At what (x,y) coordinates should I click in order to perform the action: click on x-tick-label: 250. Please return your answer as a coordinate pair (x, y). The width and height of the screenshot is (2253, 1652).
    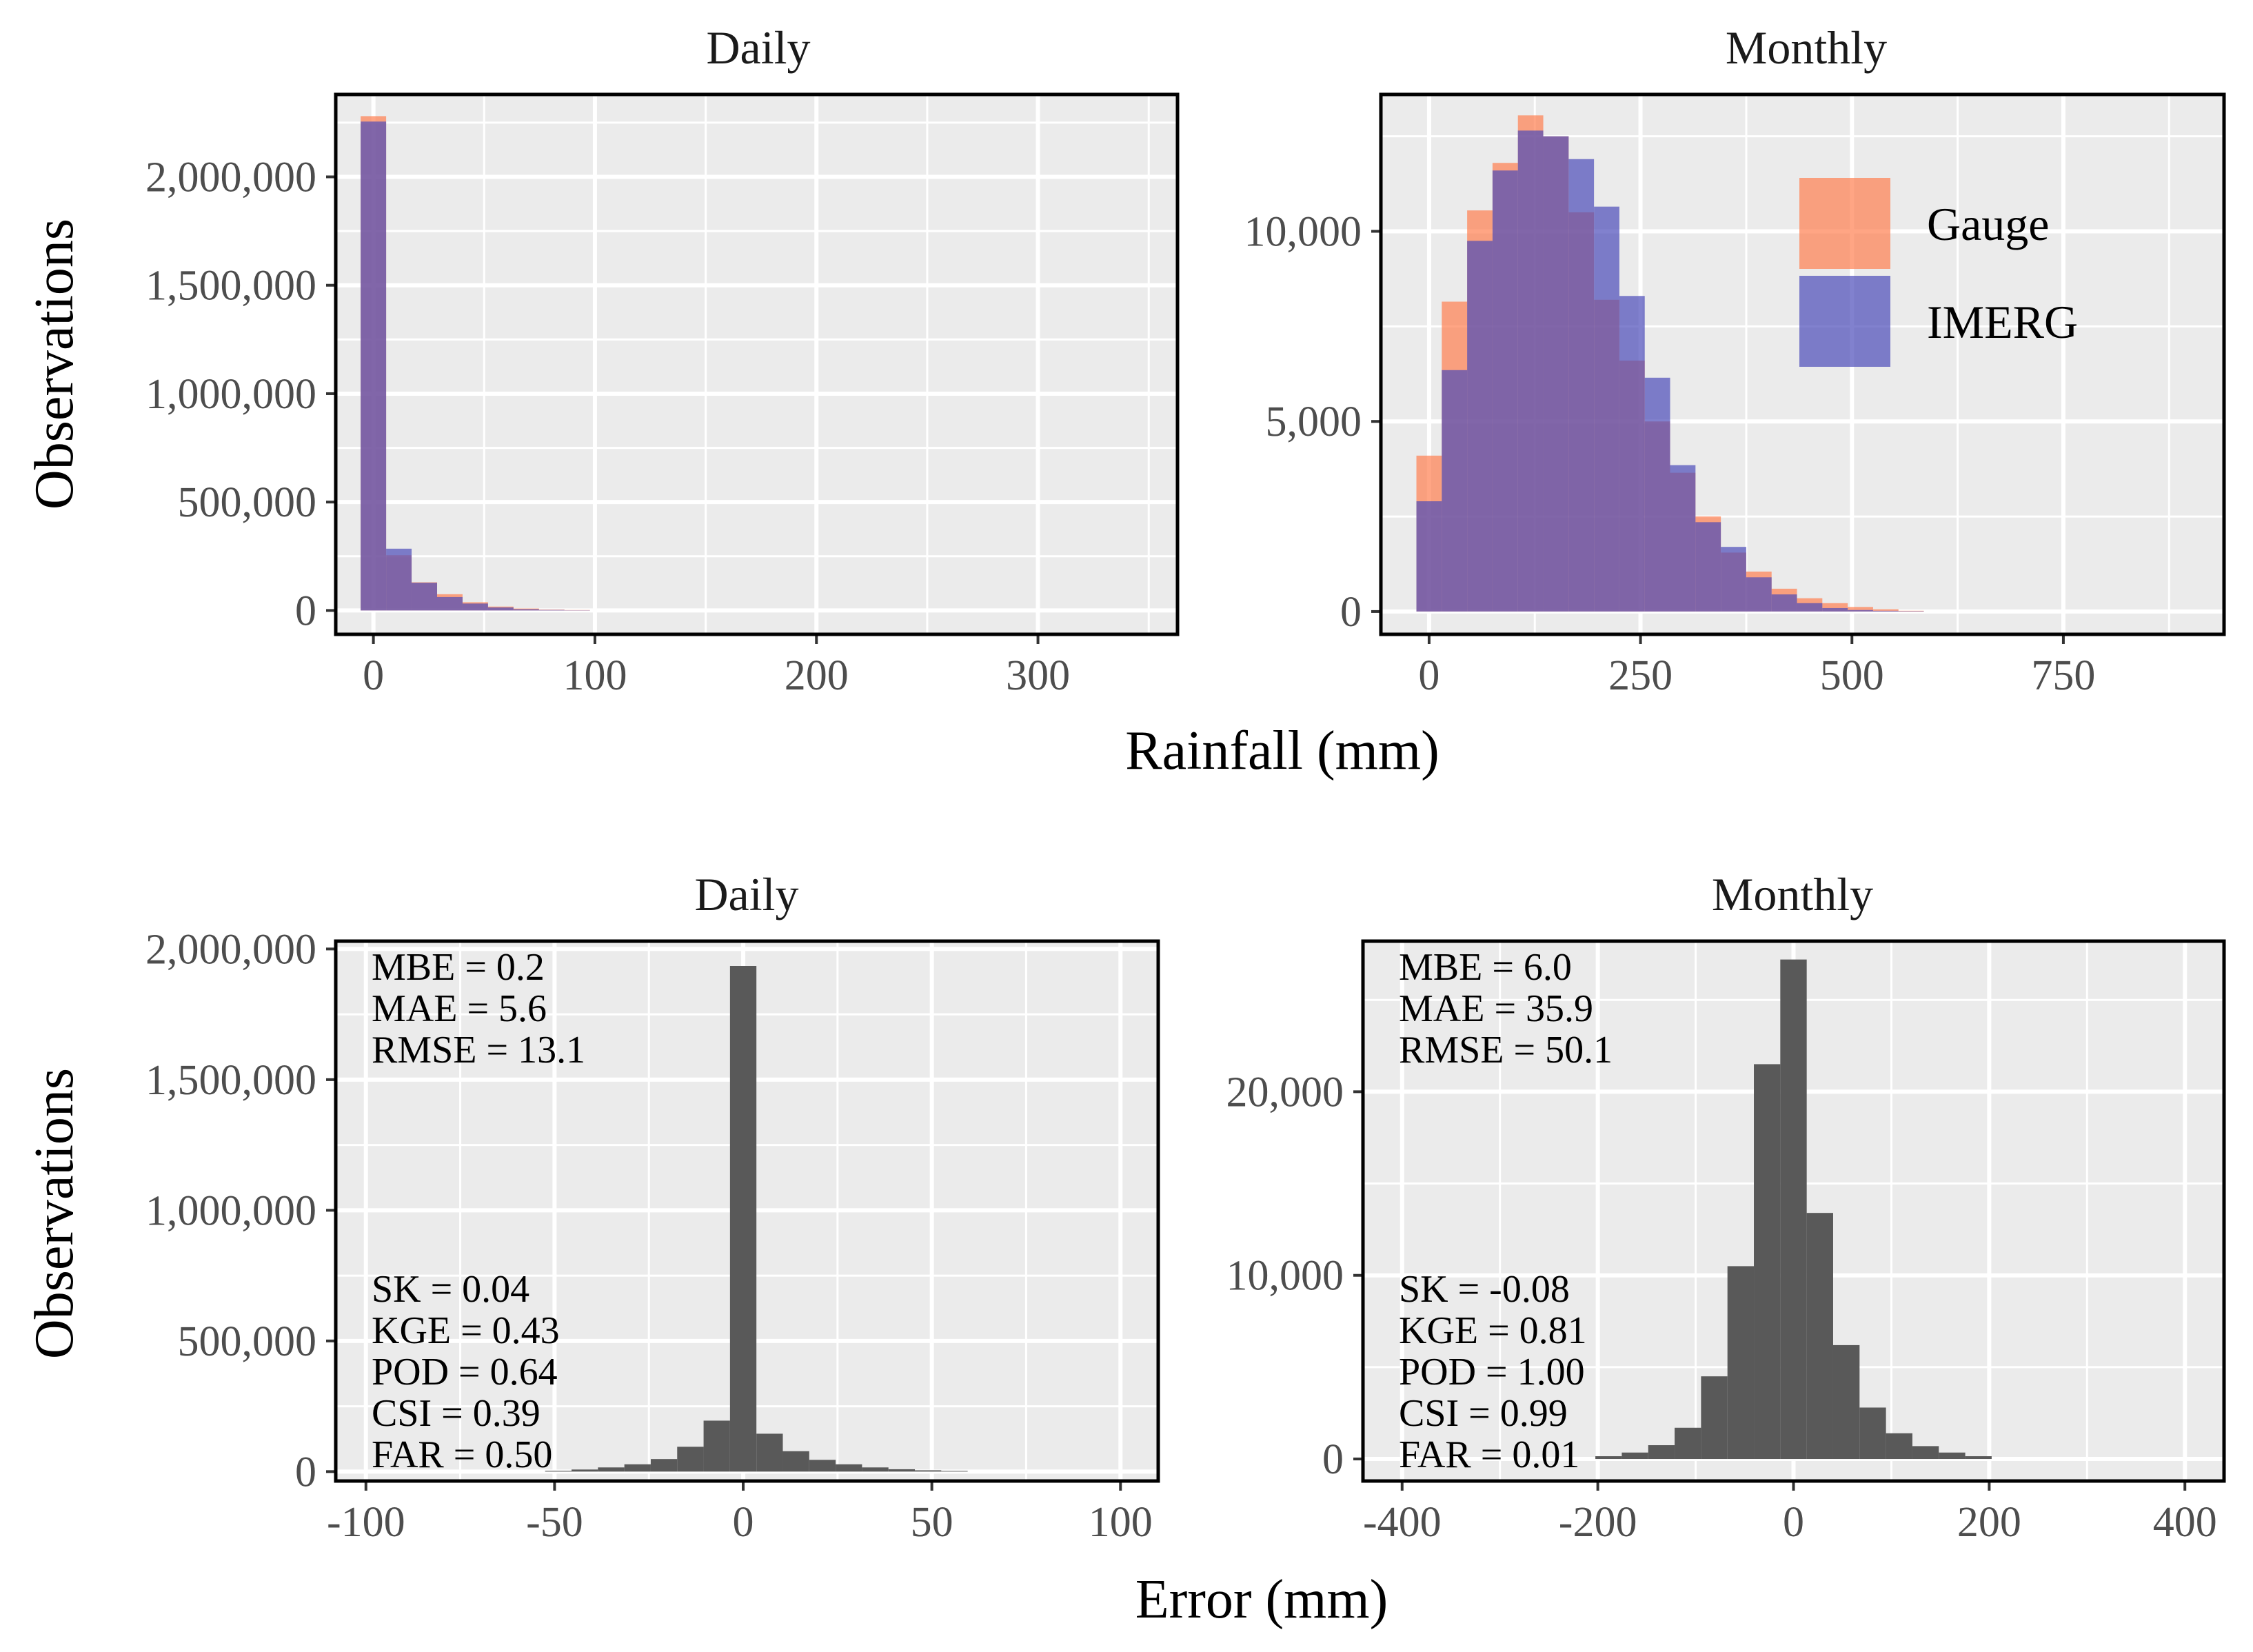
    Looking at the image, I should click on (1640, 675).